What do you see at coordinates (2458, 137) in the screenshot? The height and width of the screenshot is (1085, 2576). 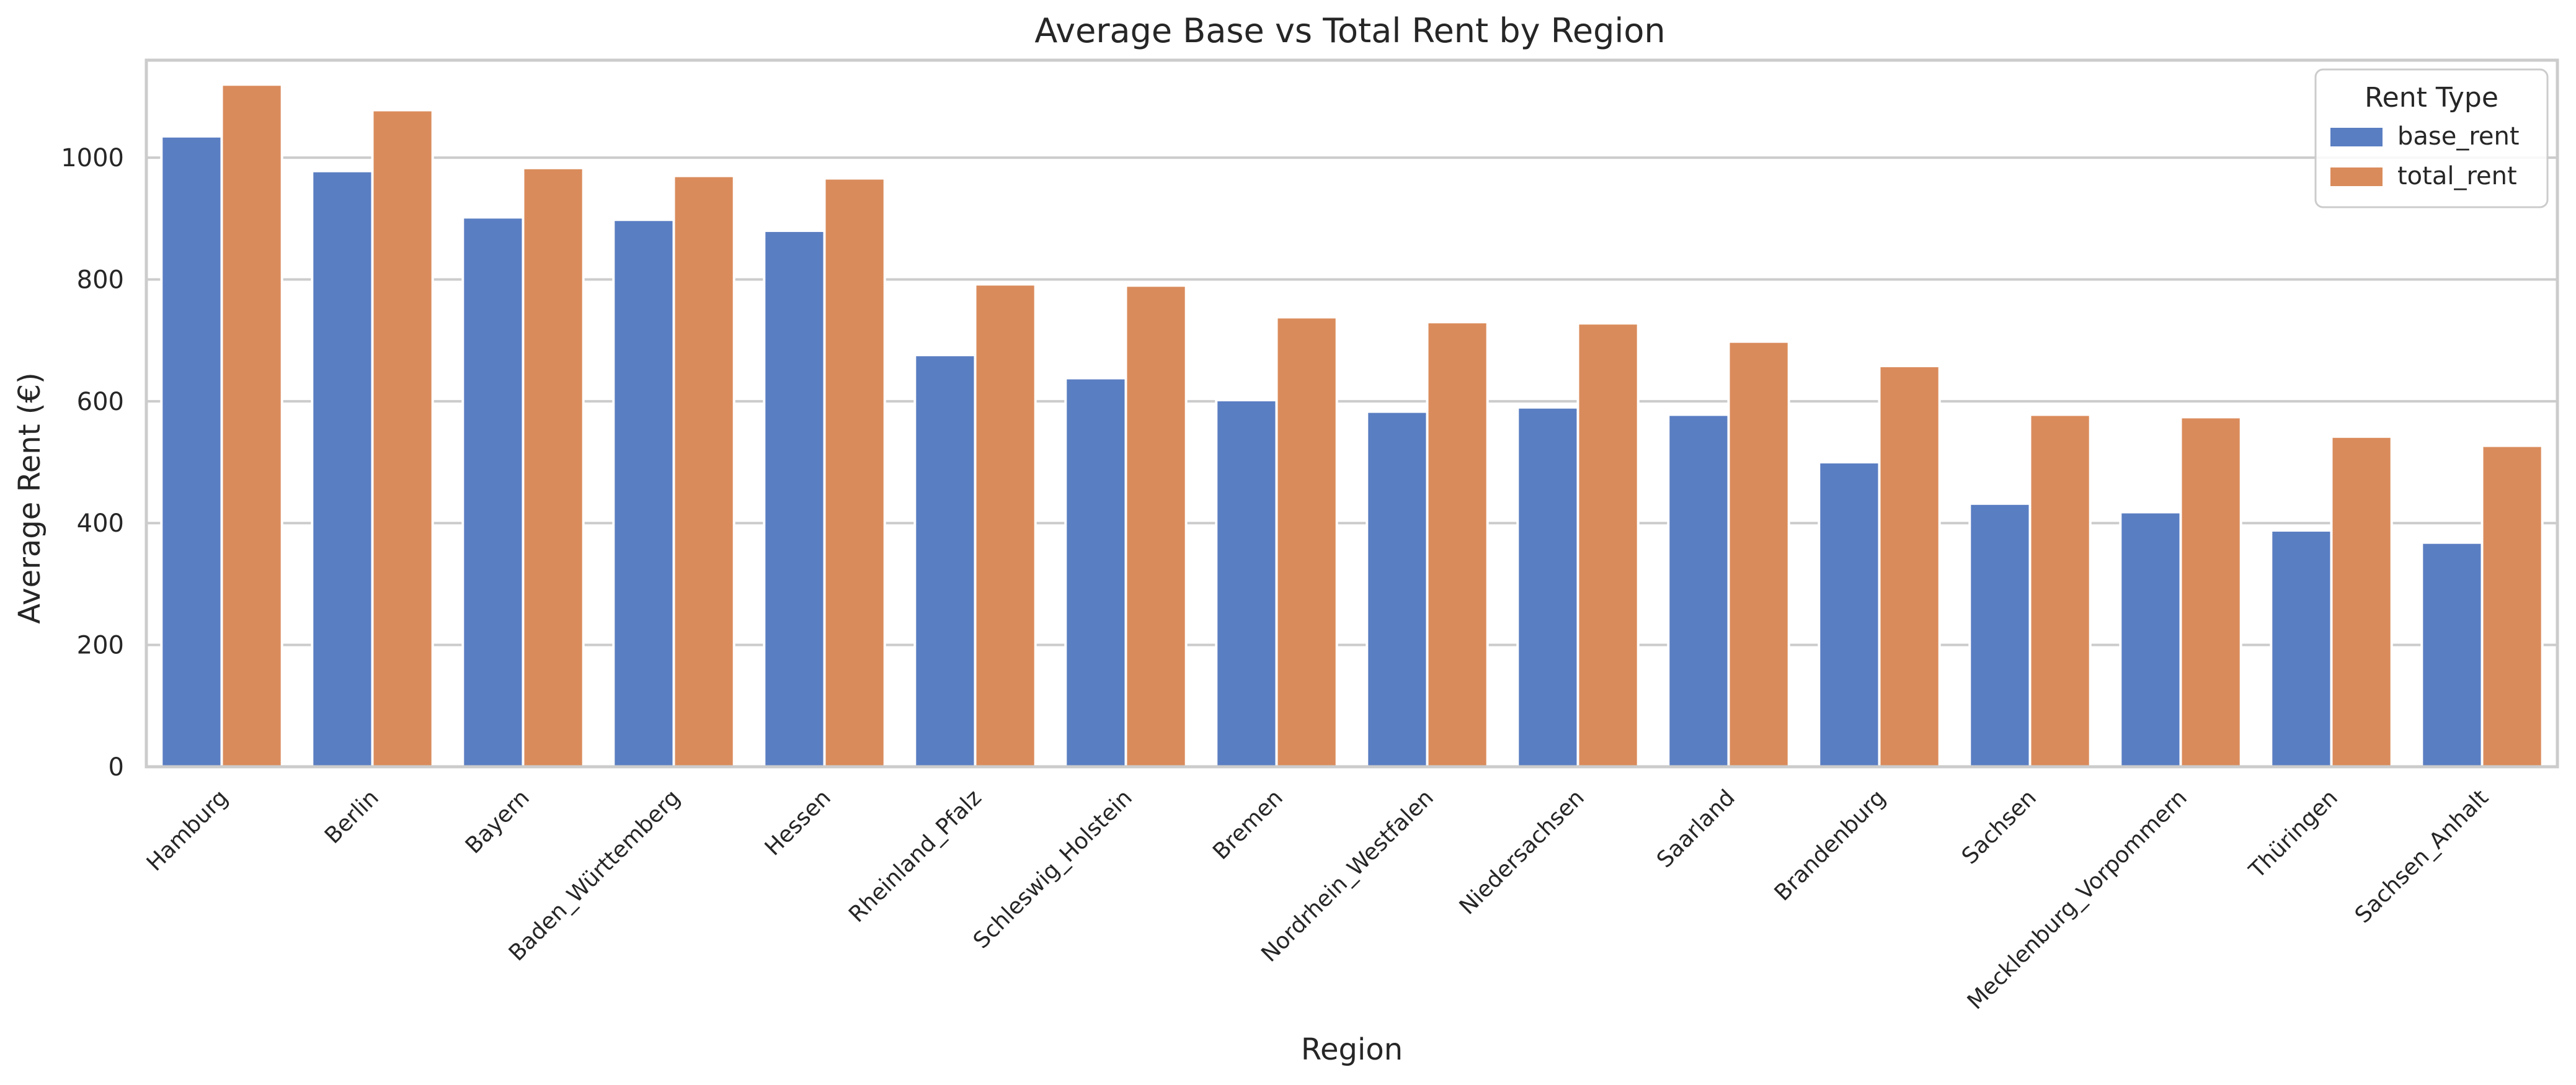 I see `legend-label-base_rent: base_rent` at bounding box center [2458, 137].